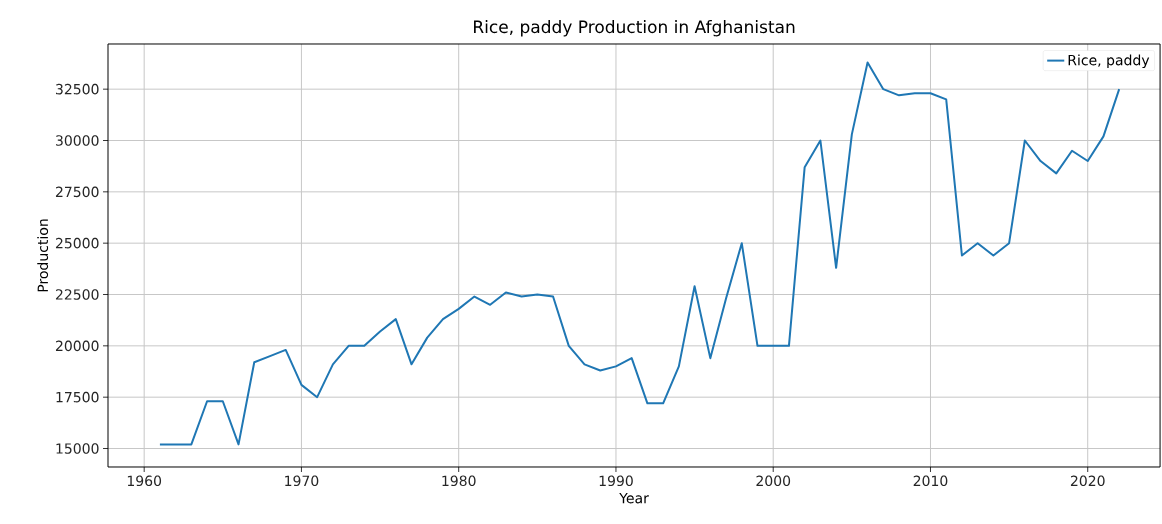 This screenshot has height=524, width=1162. I want to click on y-tick-label: 25000, so click(77, 243).